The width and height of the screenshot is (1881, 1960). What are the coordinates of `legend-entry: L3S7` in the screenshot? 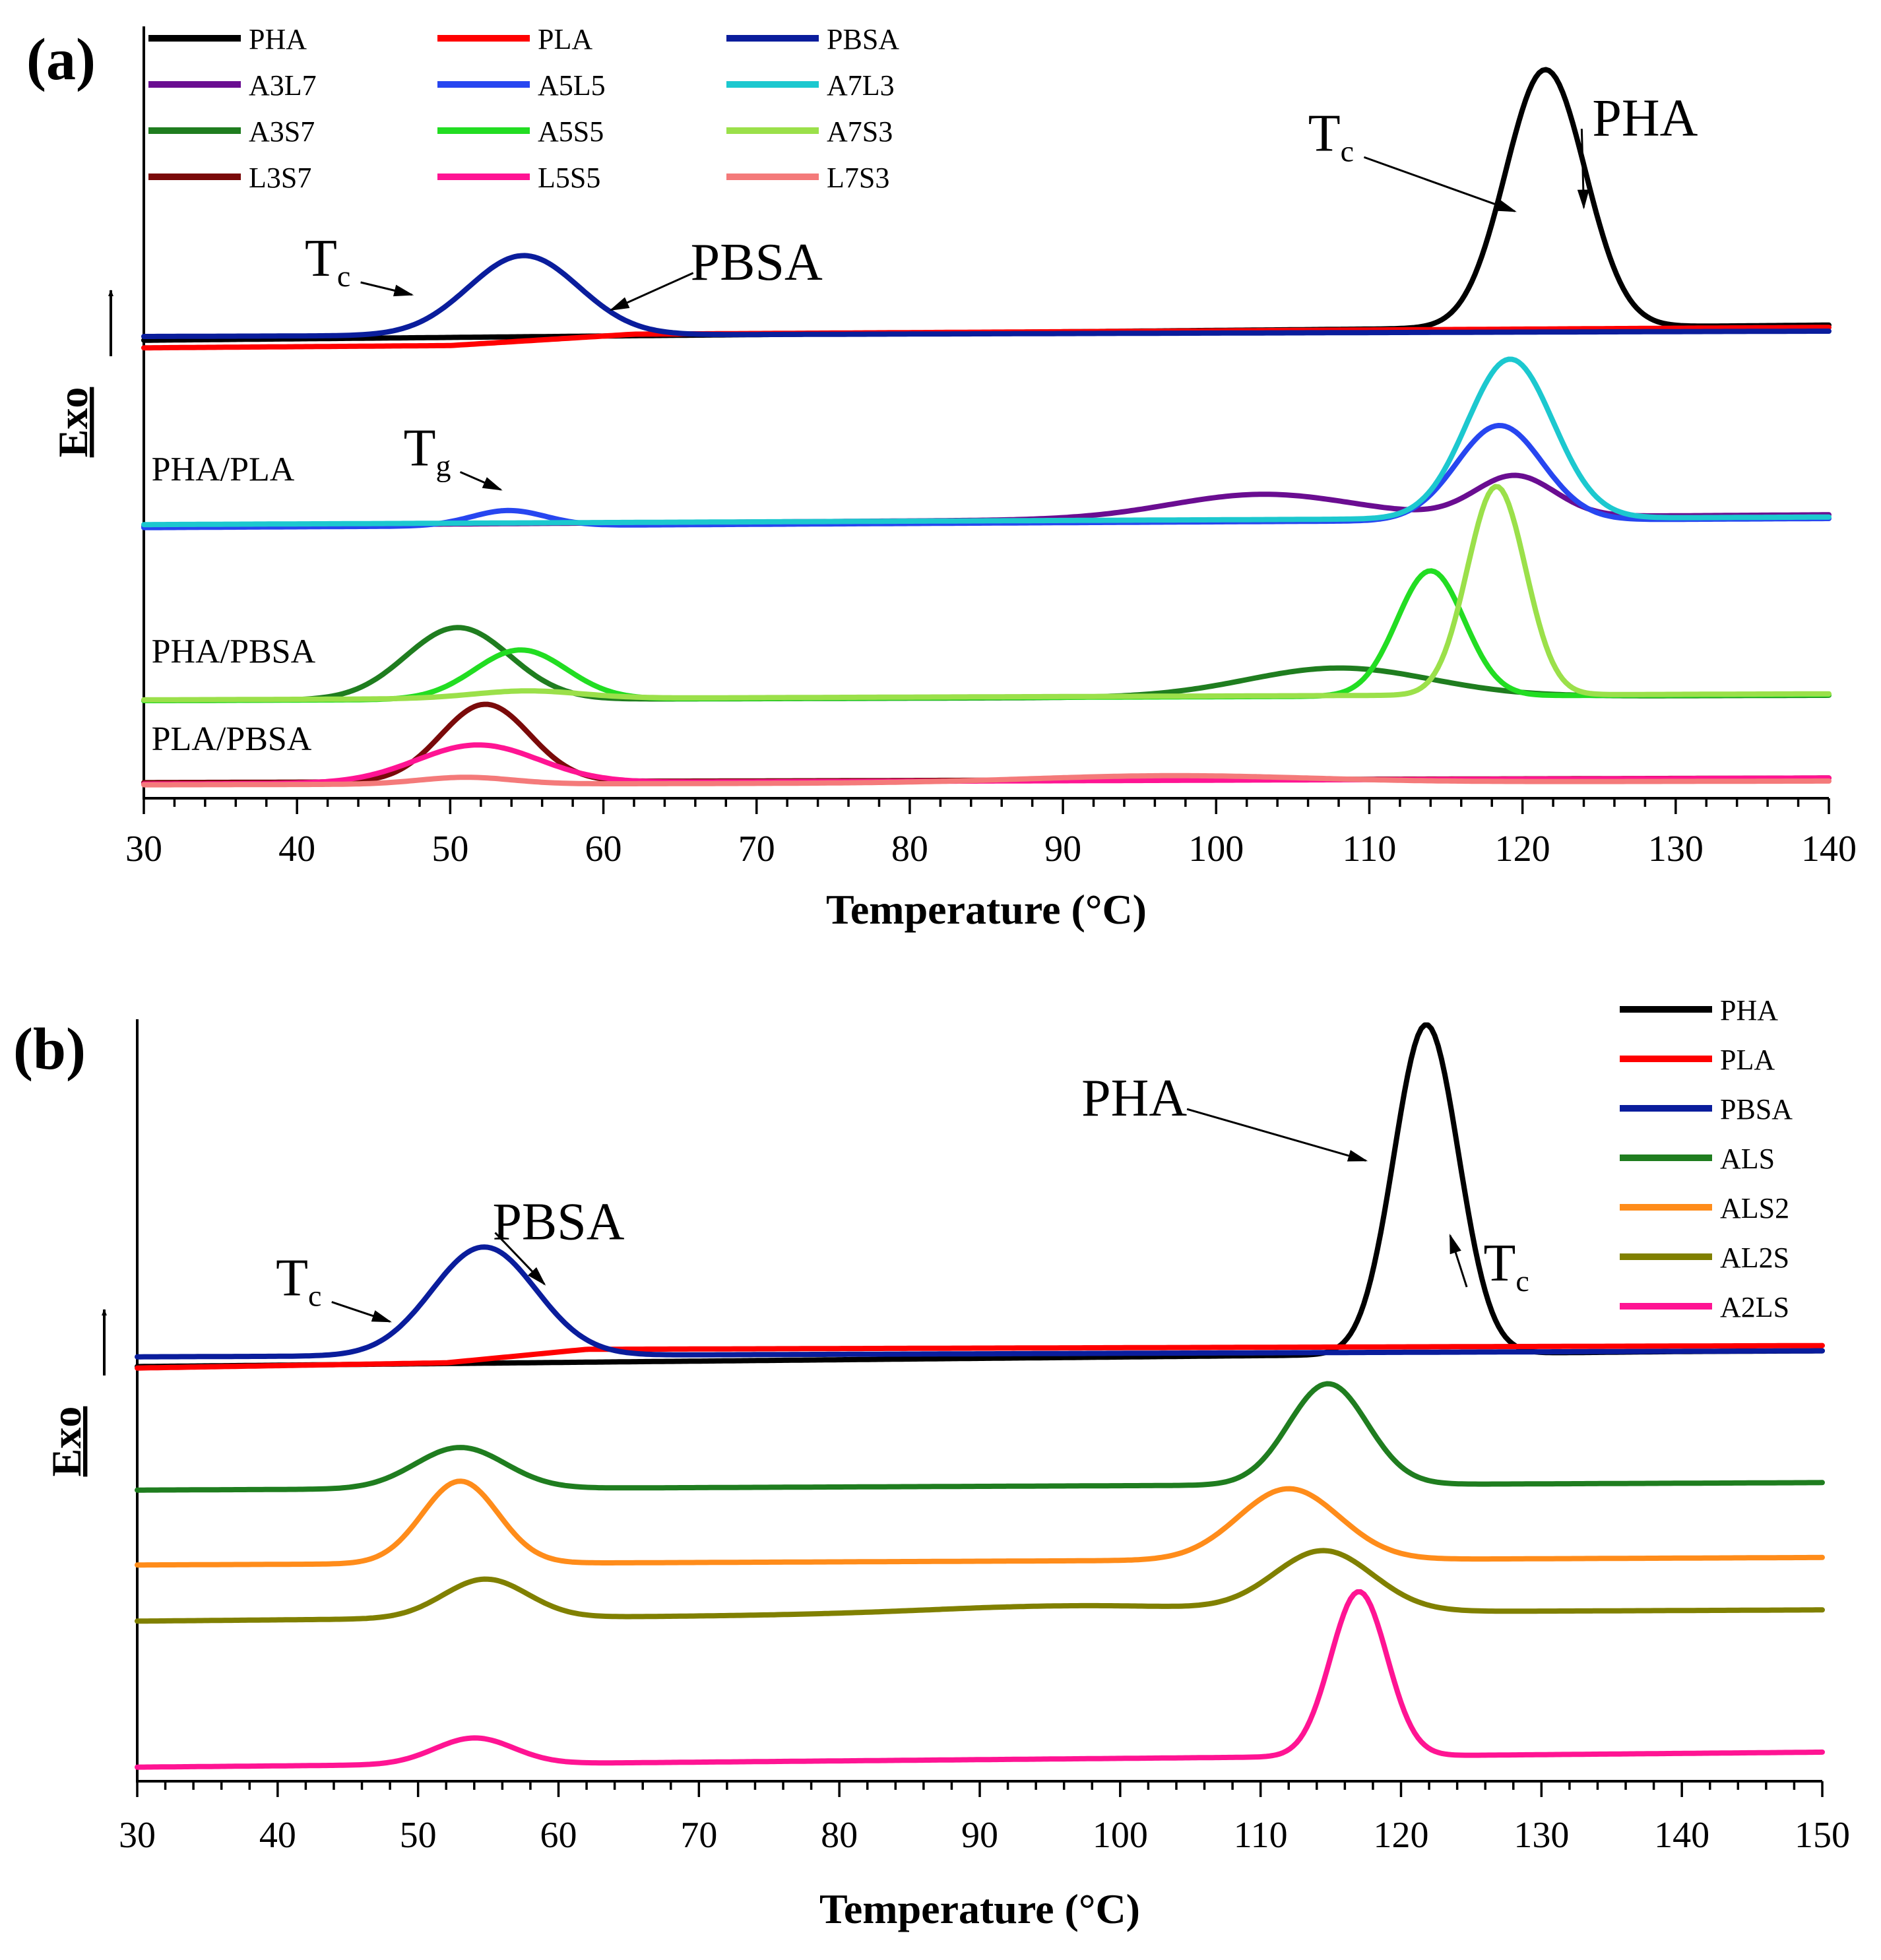 It's located at (229, 178).